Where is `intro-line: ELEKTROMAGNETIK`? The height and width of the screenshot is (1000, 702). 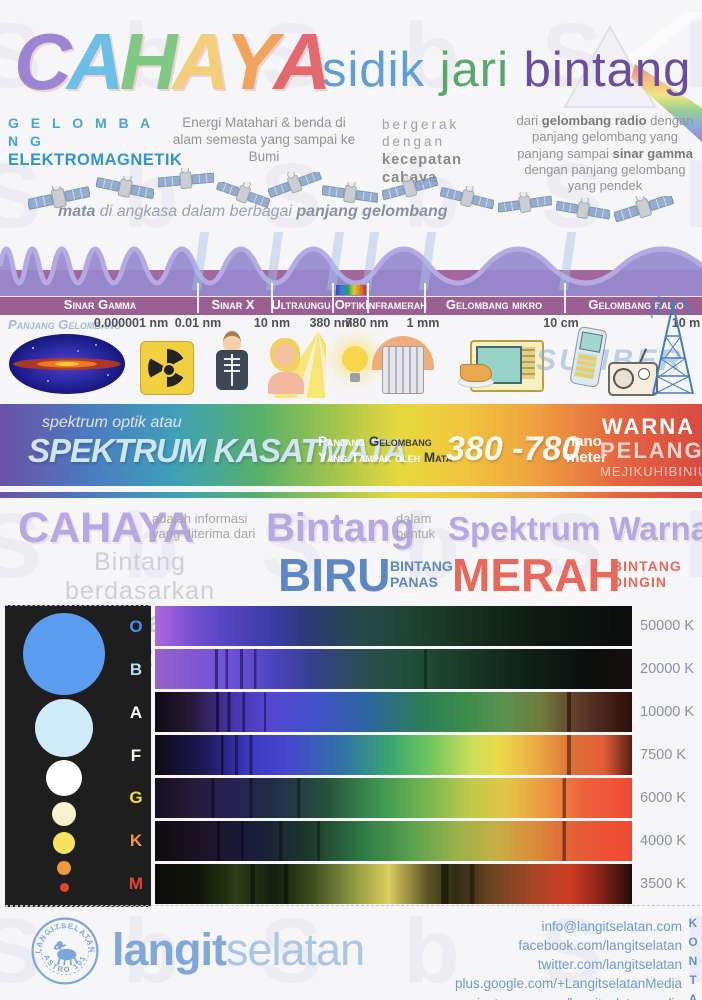 intro-line: ELEKTROMAGNETIK is located at coordinates (95, 160).